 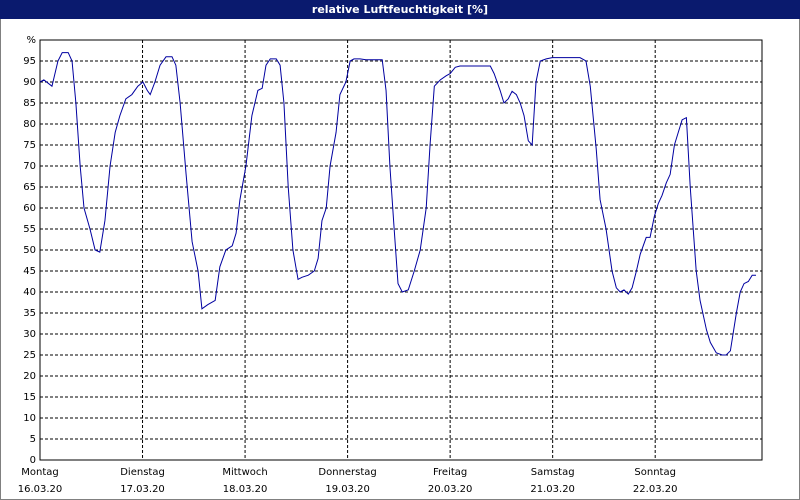 What do you see at coordinates (29, 250) in the screenshot?
I see `y-tick-label: 50` at bounding box center [29, 250].